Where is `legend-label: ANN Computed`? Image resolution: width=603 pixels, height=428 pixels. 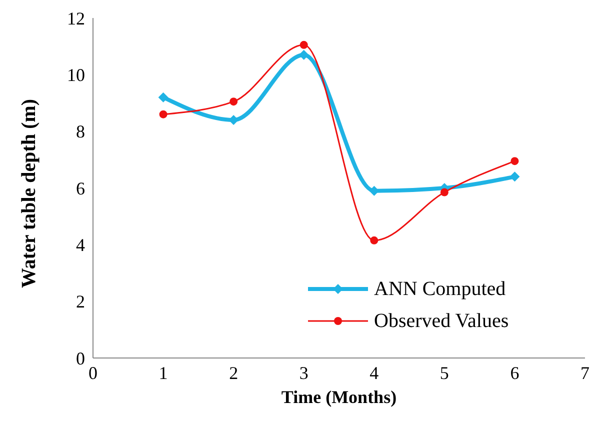
legend-label: ANN Computed is located at coordinates (440, 289).